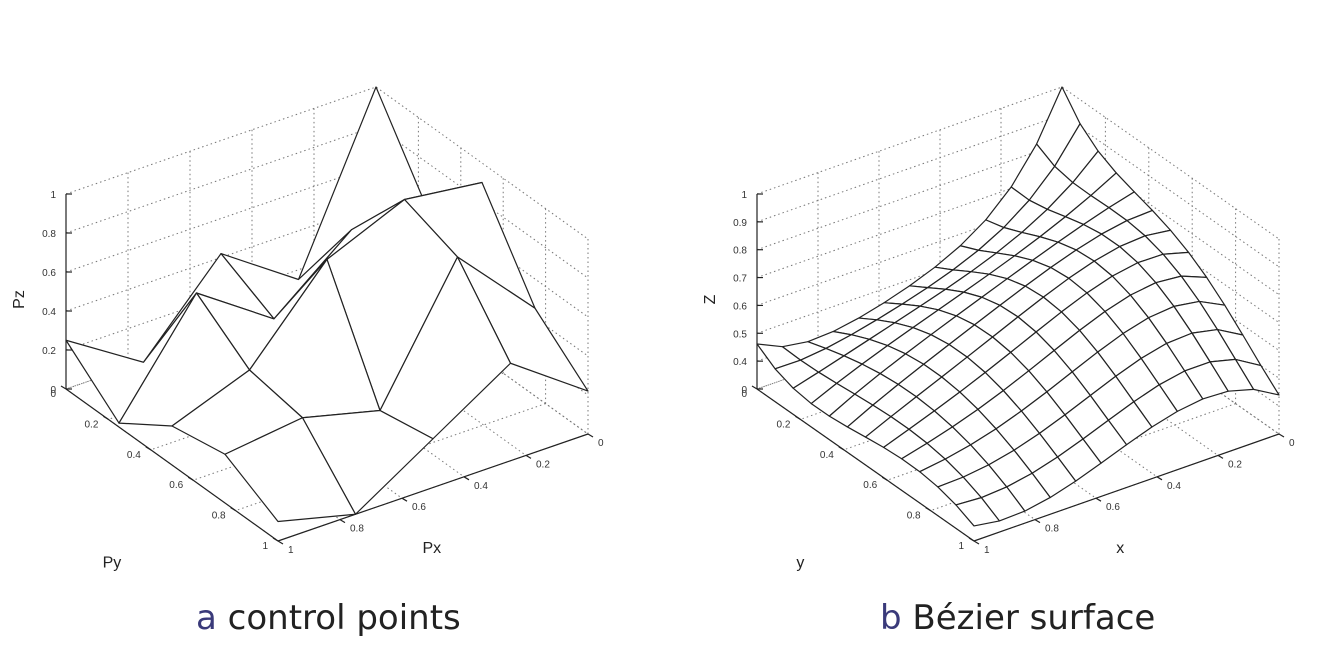  Describe the element at coordinates (344, 618) in the screenshot. I see `caption-text: control points` at that location.